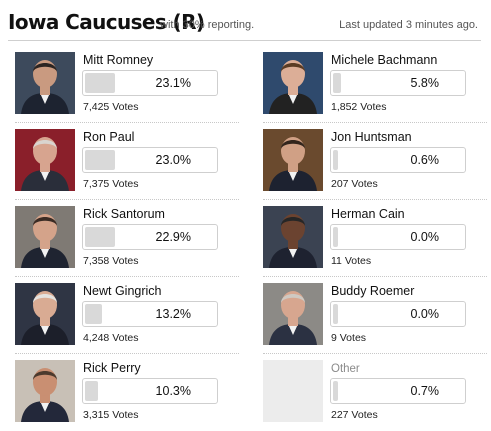  What do you see at coordinates (398, 160) in the screenshot?
I see `vote-share-bar: 0.6%` at bounding box center [398, 160].